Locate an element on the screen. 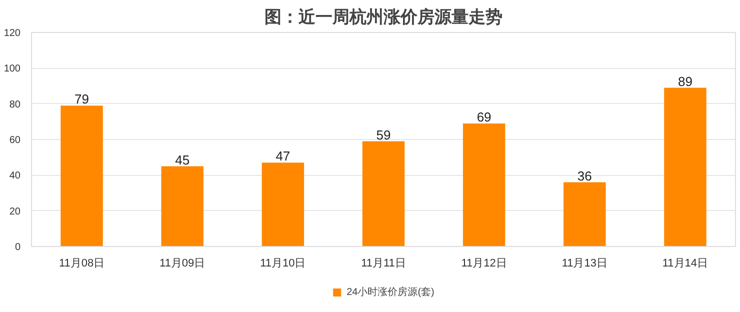 Image resolution: width=740 pixels, height=312 pixels. data-label: 89 is located at coordinates (685, 81).